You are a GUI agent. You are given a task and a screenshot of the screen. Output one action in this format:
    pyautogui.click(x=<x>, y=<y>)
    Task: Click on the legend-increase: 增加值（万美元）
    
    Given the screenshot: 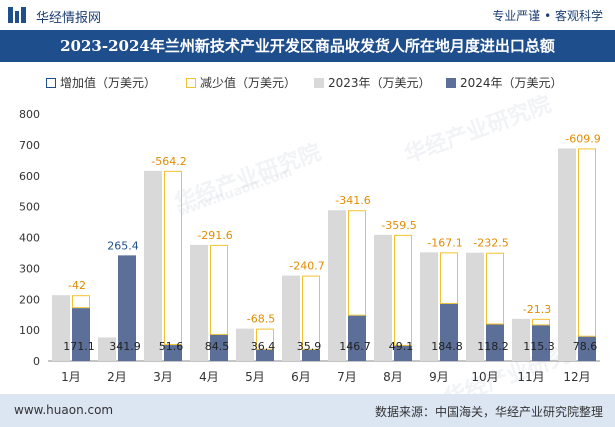 What is the action you would take?
    pyautogui.click(x=101, y=82)
    